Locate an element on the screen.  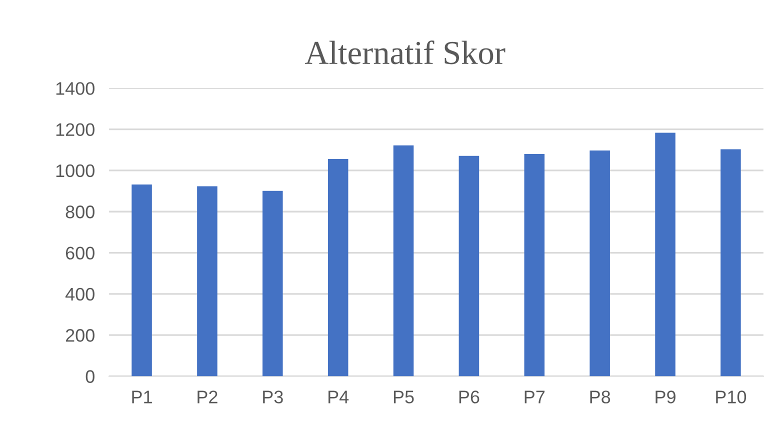
x-tick-label: P9 is located at coordinates (666, 397).